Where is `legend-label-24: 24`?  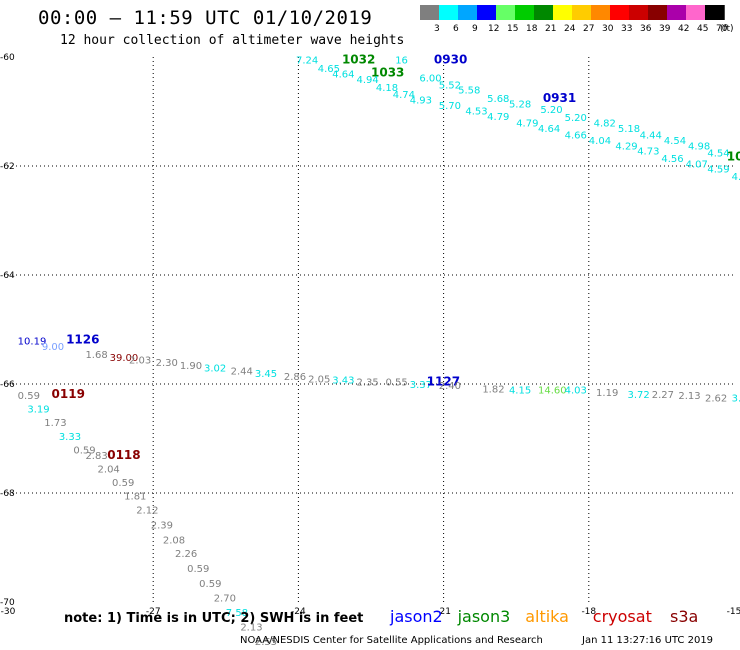
legend-label-24: 24 is located at coordinates (570, 29).